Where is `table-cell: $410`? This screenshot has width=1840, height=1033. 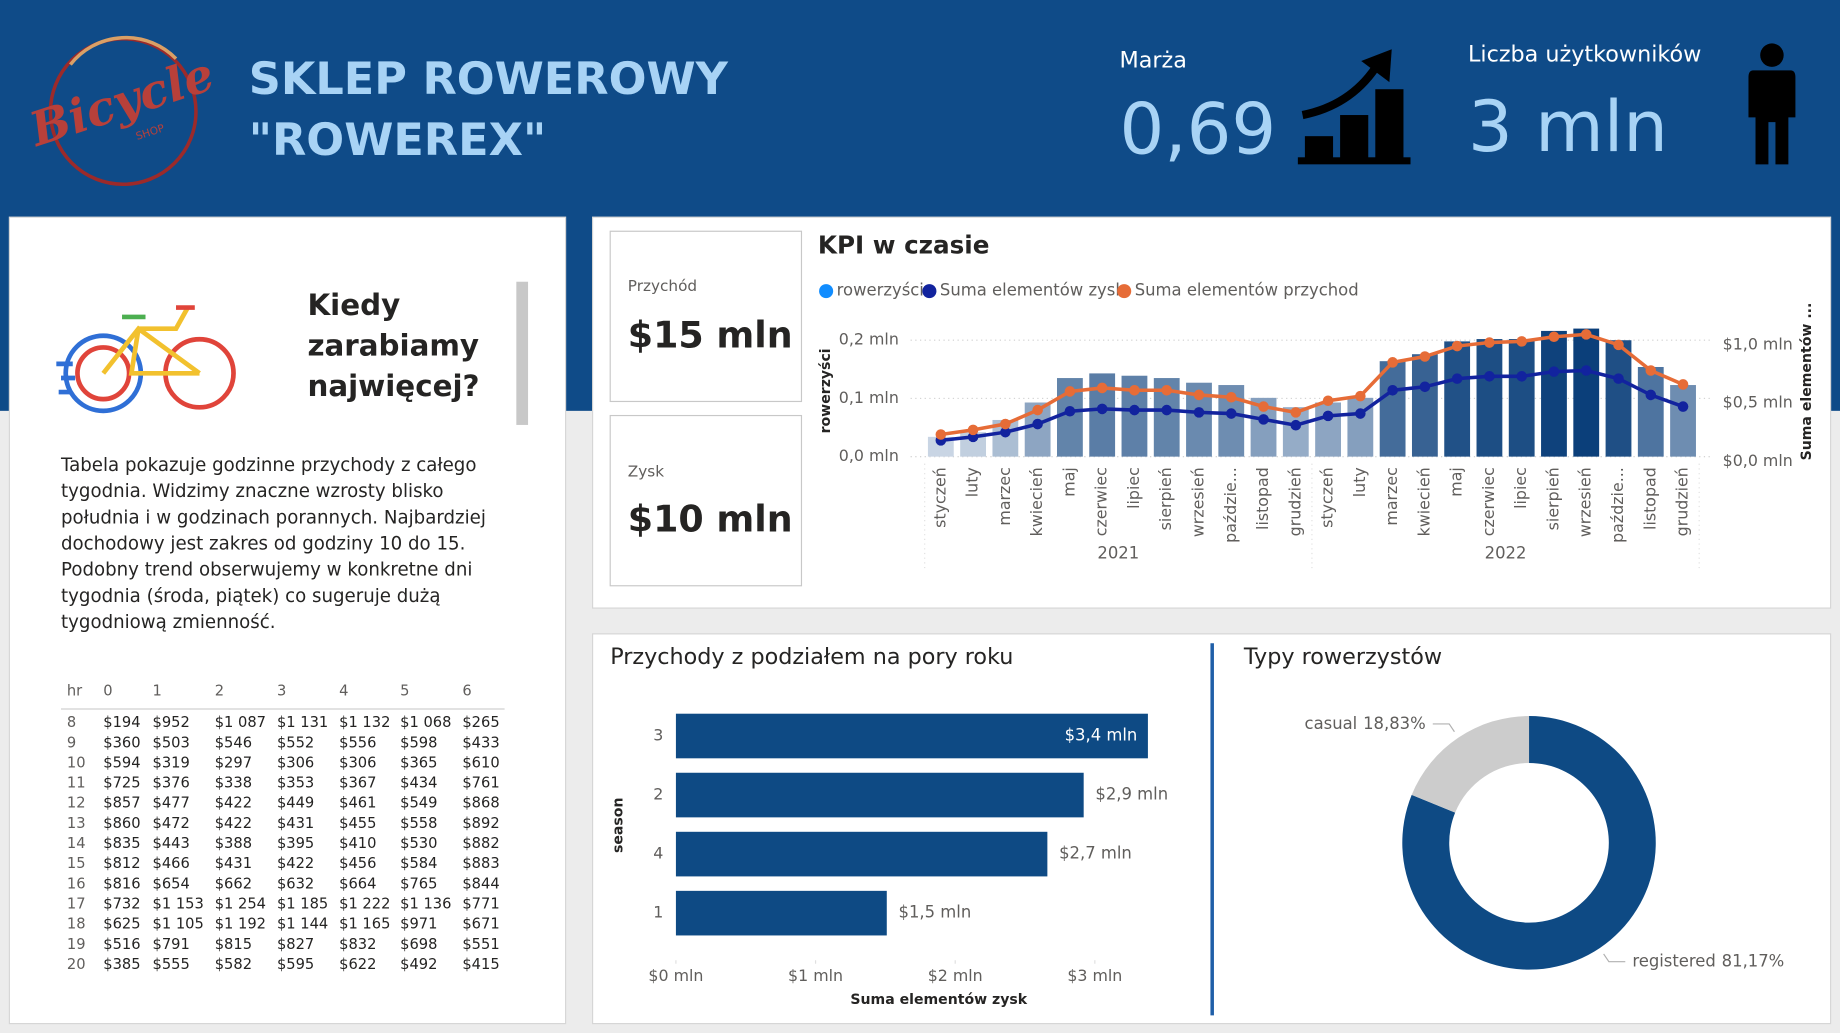
table-cell: $410 is located at coordinates (357, 843).